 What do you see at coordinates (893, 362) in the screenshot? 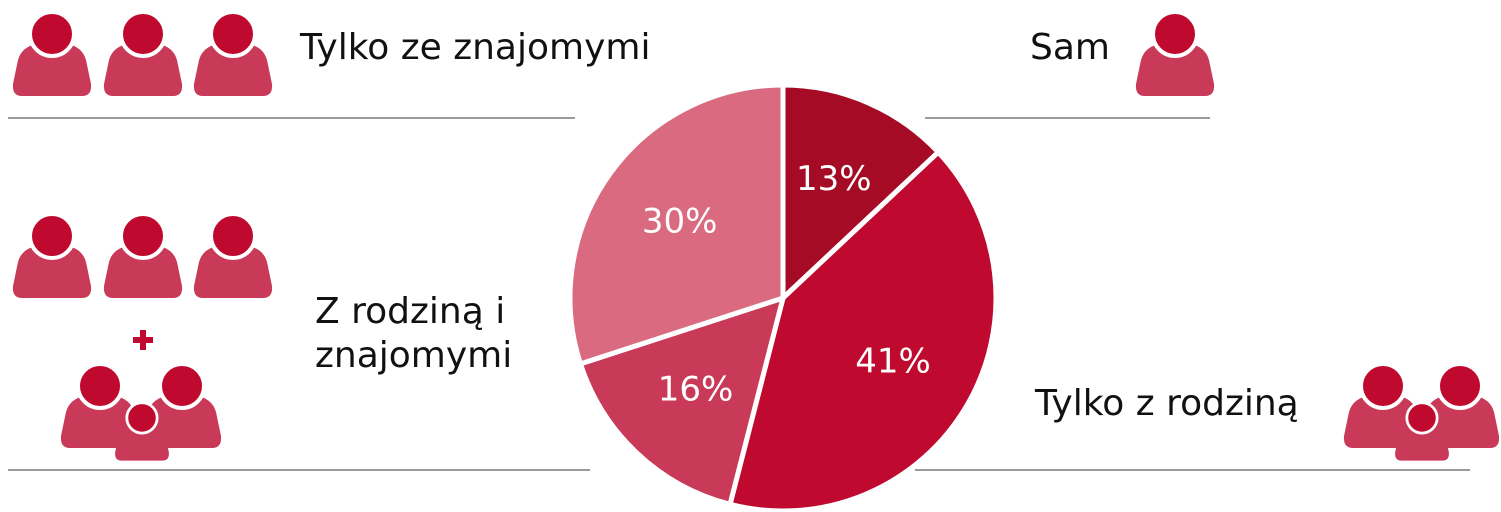
I see `value-label: 41%` at bounding box center [893, 362].